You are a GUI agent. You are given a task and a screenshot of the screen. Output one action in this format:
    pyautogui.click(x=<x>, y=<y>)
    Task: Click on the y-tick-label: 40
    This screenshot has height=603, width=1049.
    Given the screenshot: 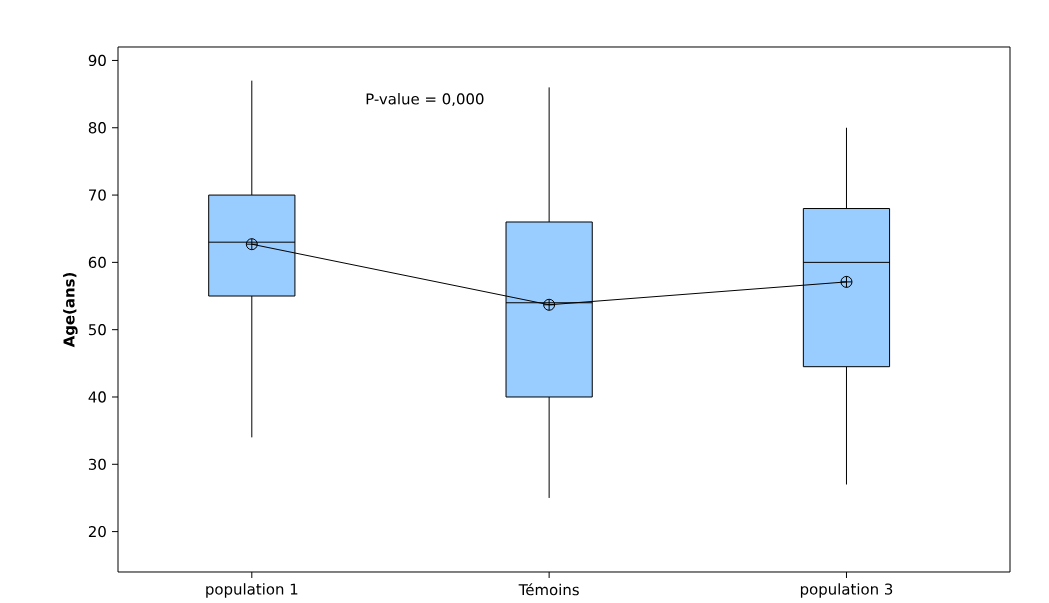 What is the action you would take?
    pyautogui.click(x=97, y=397)
    